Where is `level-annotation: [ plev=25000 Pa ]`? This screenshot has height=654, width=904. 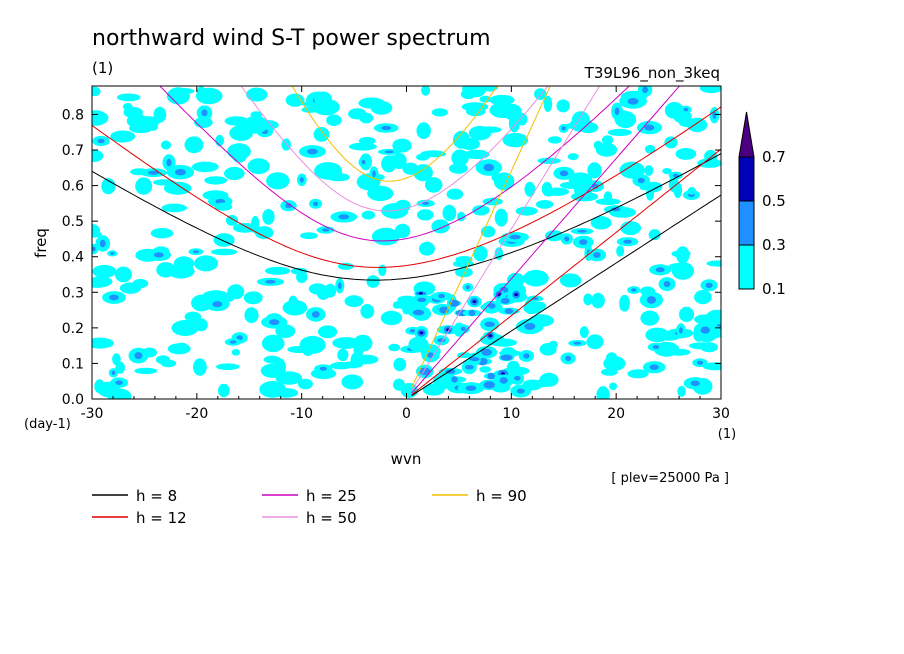 level-annotation: [ plev=25000 Pa ] is located at coordinates (670, 478).